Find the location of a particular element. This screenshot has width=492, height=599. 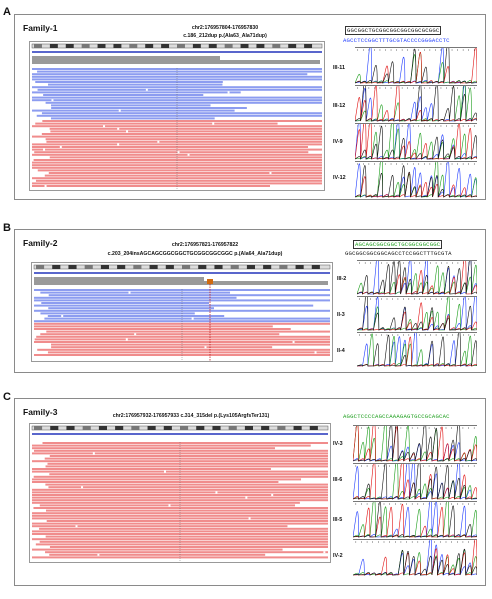

sample-label: II-3 is located at coordinates (341, 315).